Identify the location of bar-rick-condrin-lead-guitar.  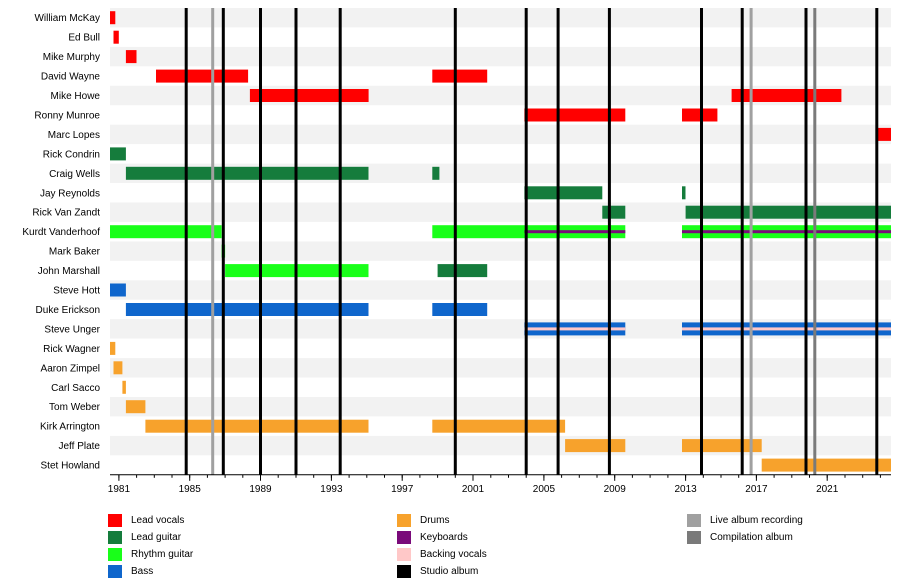
(118, 154).